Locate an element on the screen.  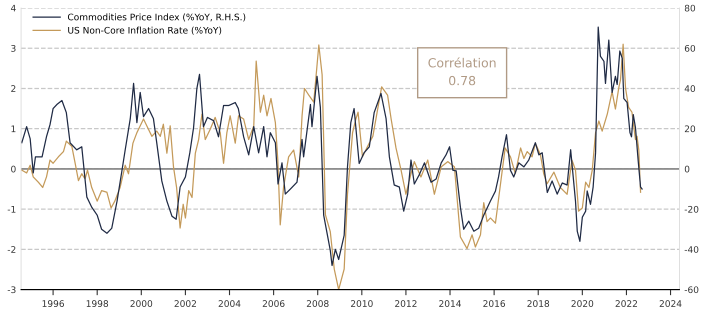
x-tick-label: 2014 is located at coordinates (450, 304).